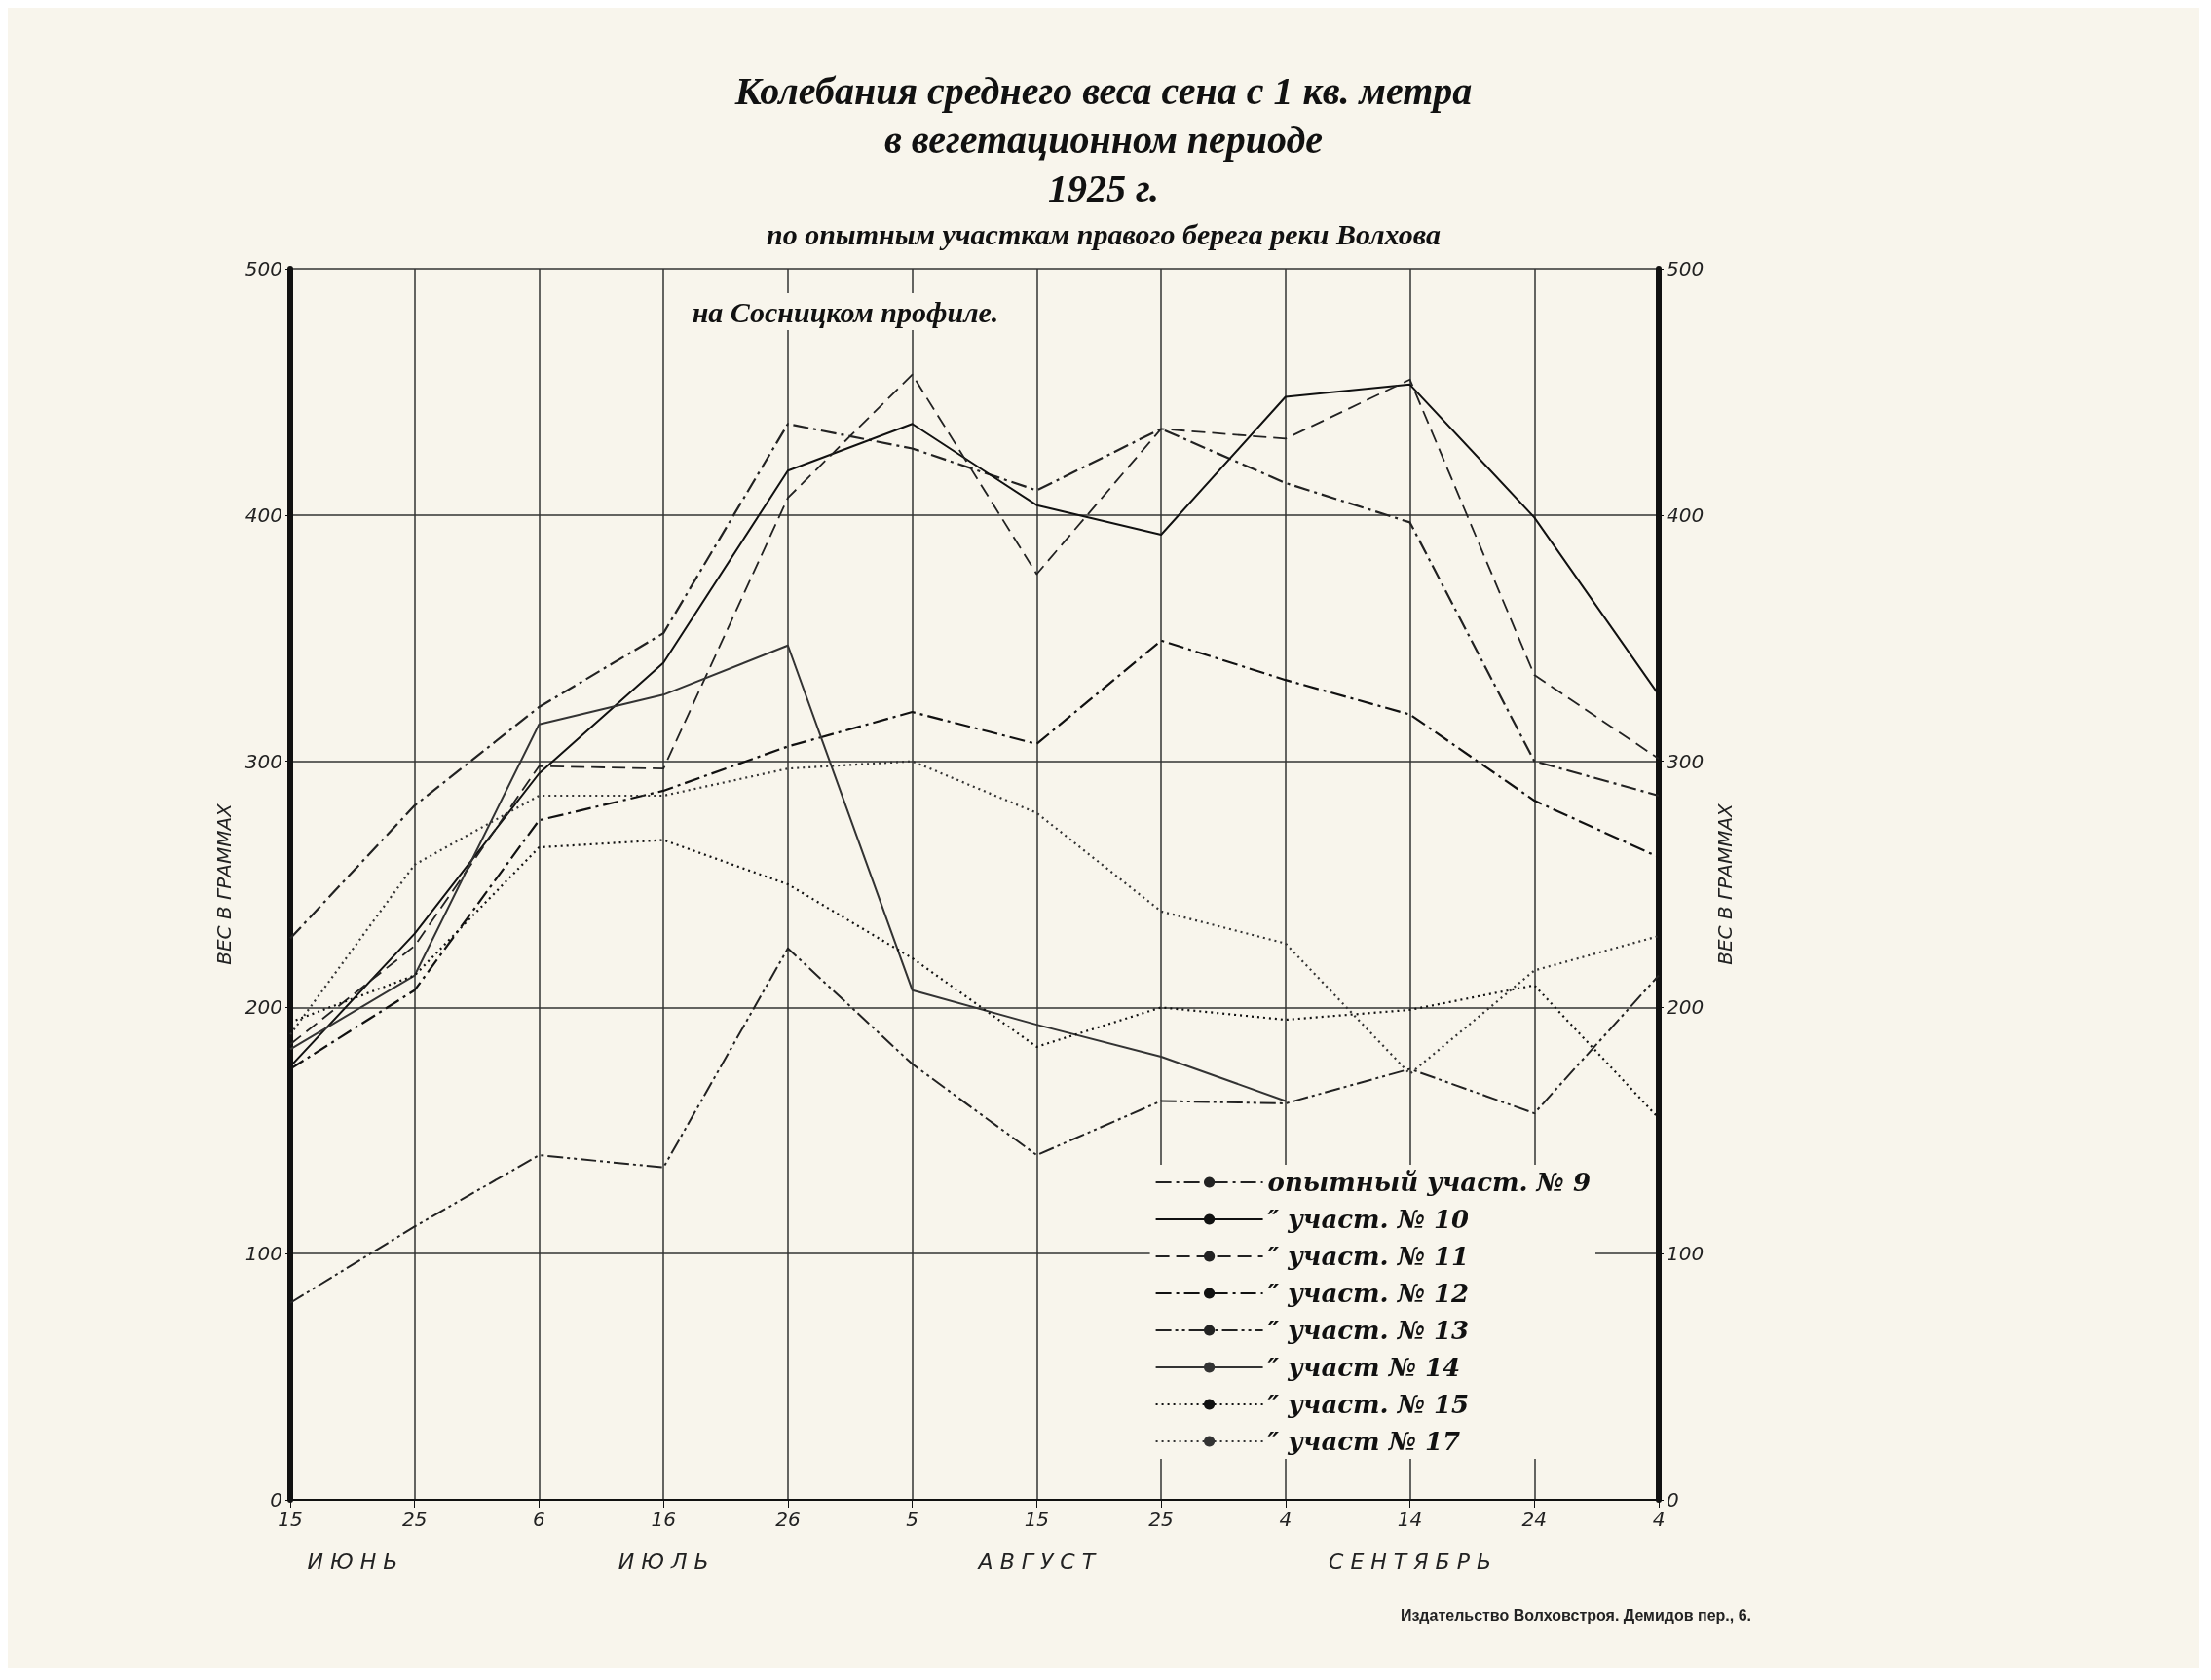  I want to click on y-tick-label: 100, so click(263, 1254).